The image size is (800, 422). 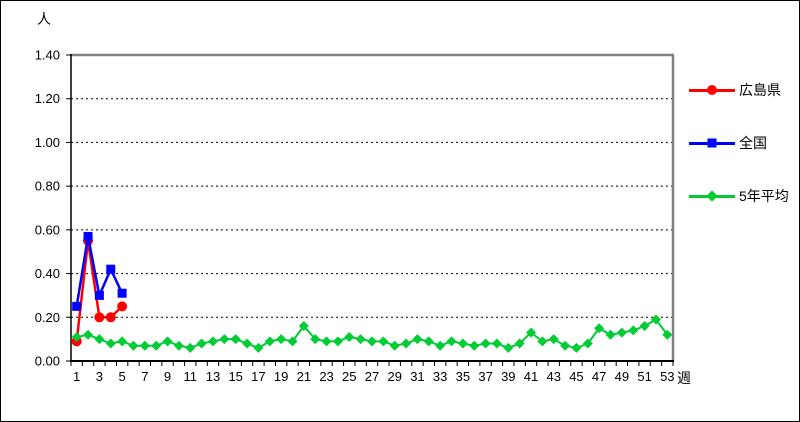 What do you see at coordinates (599, 376) in the screenshot?
I see `x-tick-label: 47` at bounding box center [599, 376].